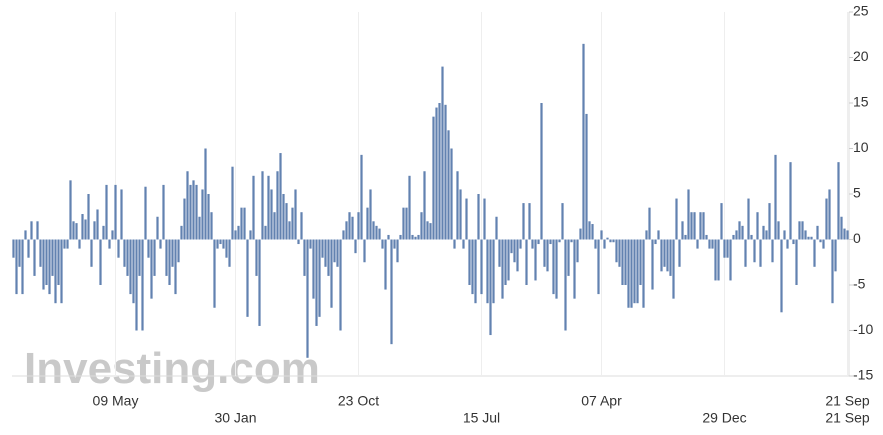  I want to click on y-tick-label: 5, so click(857, 193).